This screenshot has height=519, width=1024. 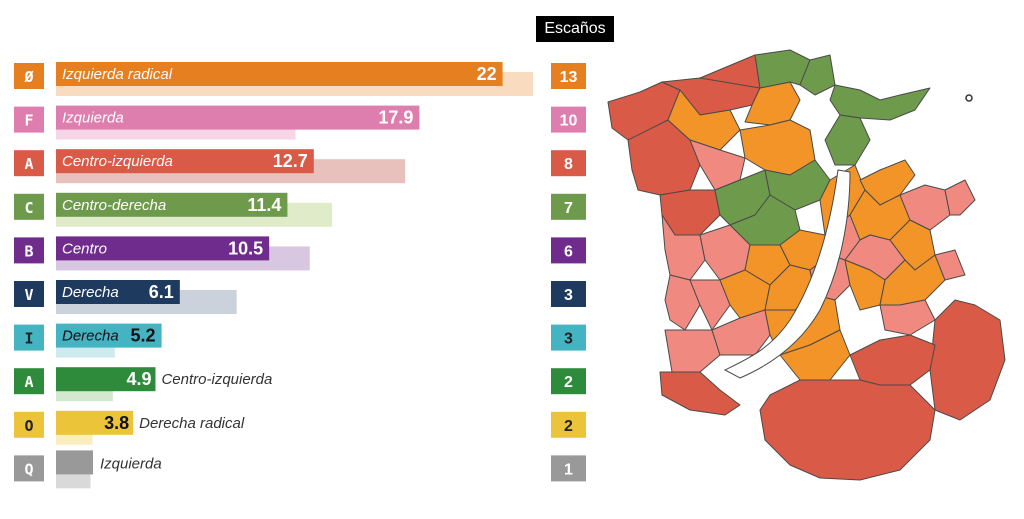 I want to click on vote-share-label: 12.7, so click(x=290, y=161).